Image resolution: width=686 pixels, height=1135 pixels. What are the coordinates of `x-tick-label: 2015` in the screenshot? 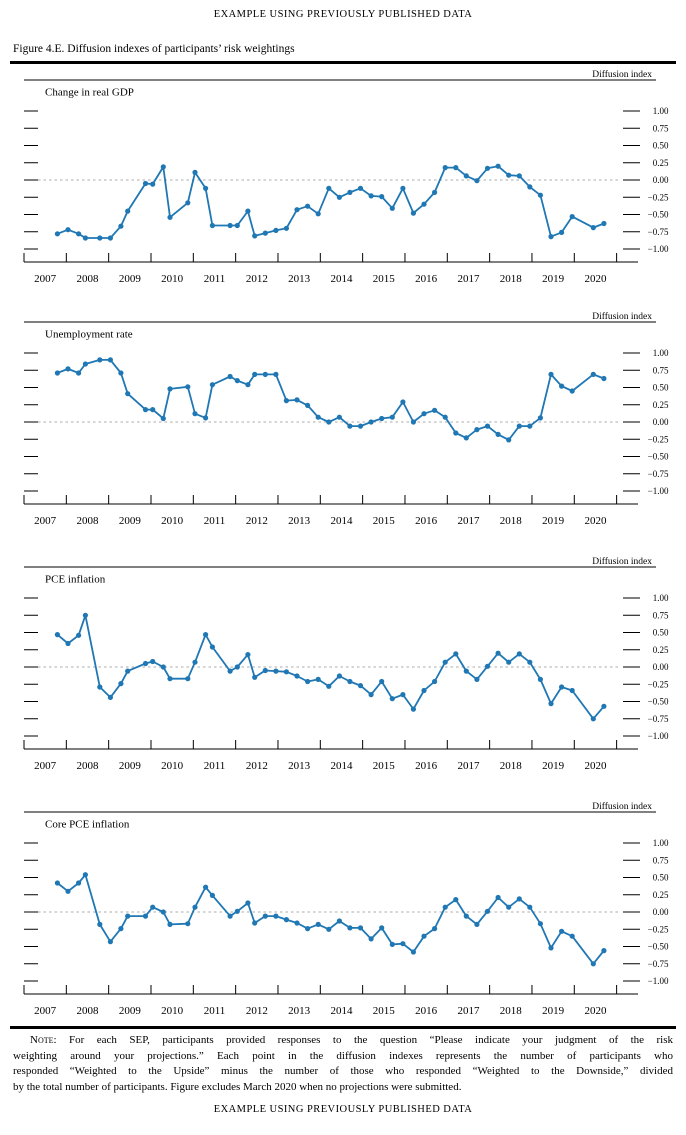 It's located at (384, 279).